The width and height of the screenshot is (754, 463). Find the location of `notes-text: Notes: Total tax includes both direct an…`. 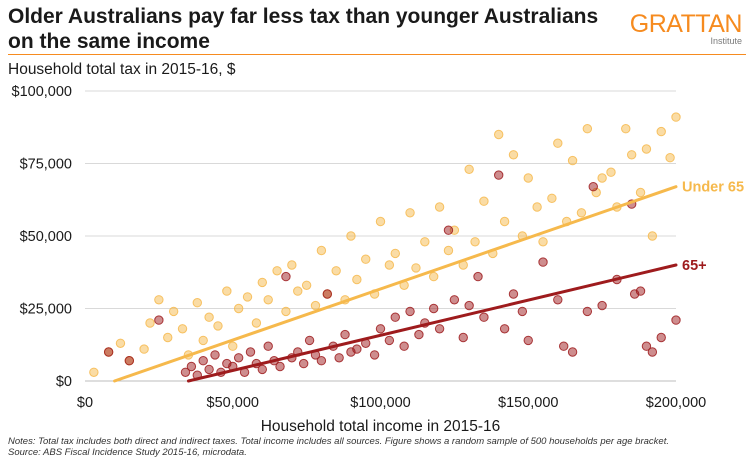

notes-text: Notes: Total tax includes both direct an… is located at coordinates (338, 441).